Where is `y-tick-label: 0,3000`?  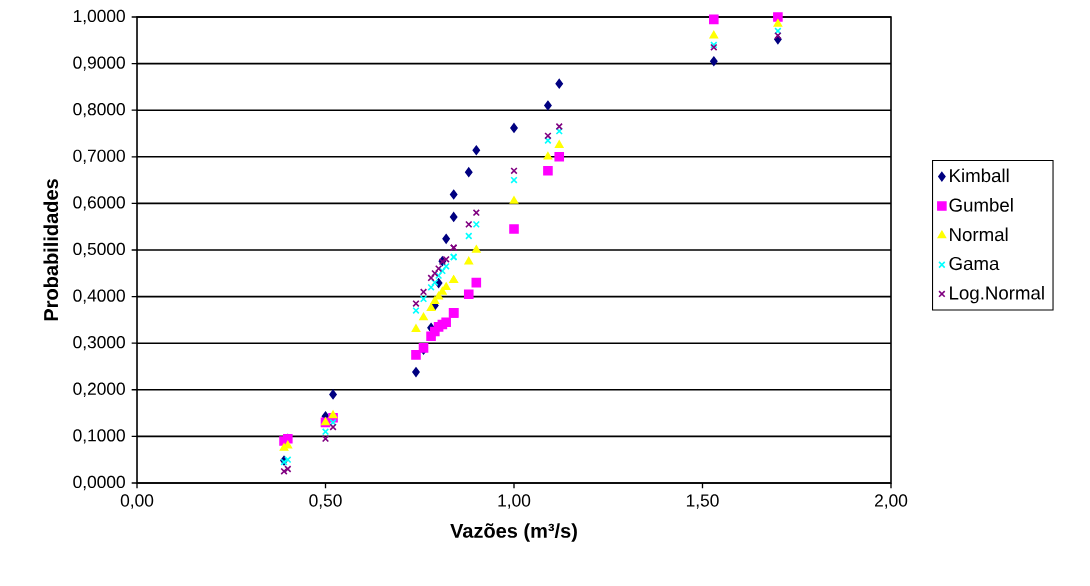
y-tick-label: 0,3000 is located at coordinates (99, 343).